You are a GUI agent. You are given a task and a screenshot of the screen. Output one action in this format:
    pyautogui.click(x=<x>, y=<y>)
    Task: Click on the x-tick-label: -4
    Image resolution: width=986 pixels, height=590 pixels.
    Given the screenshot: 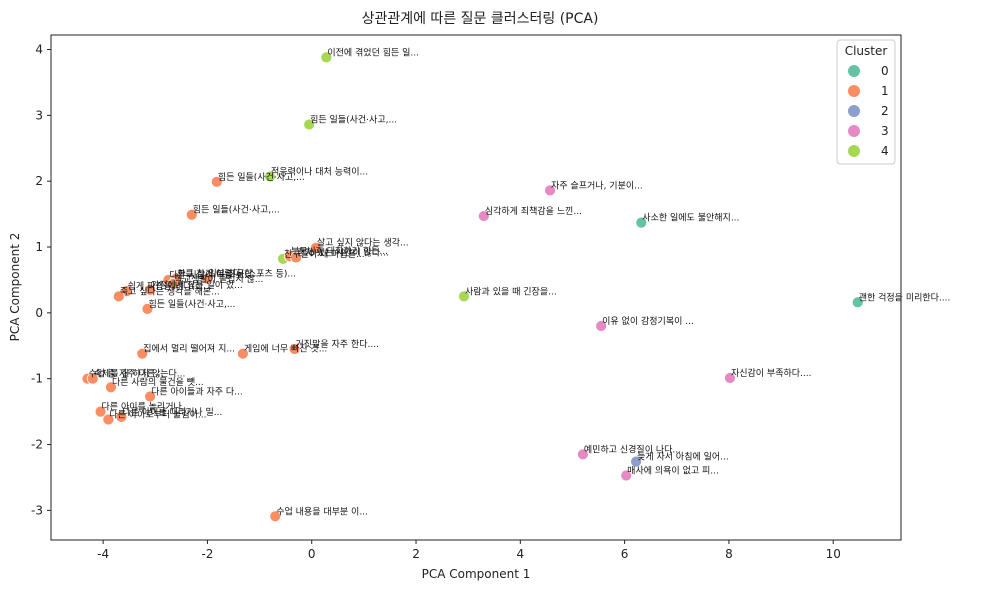 What is the action you would take?
    pyautogui.click(x=103, y=554)
    